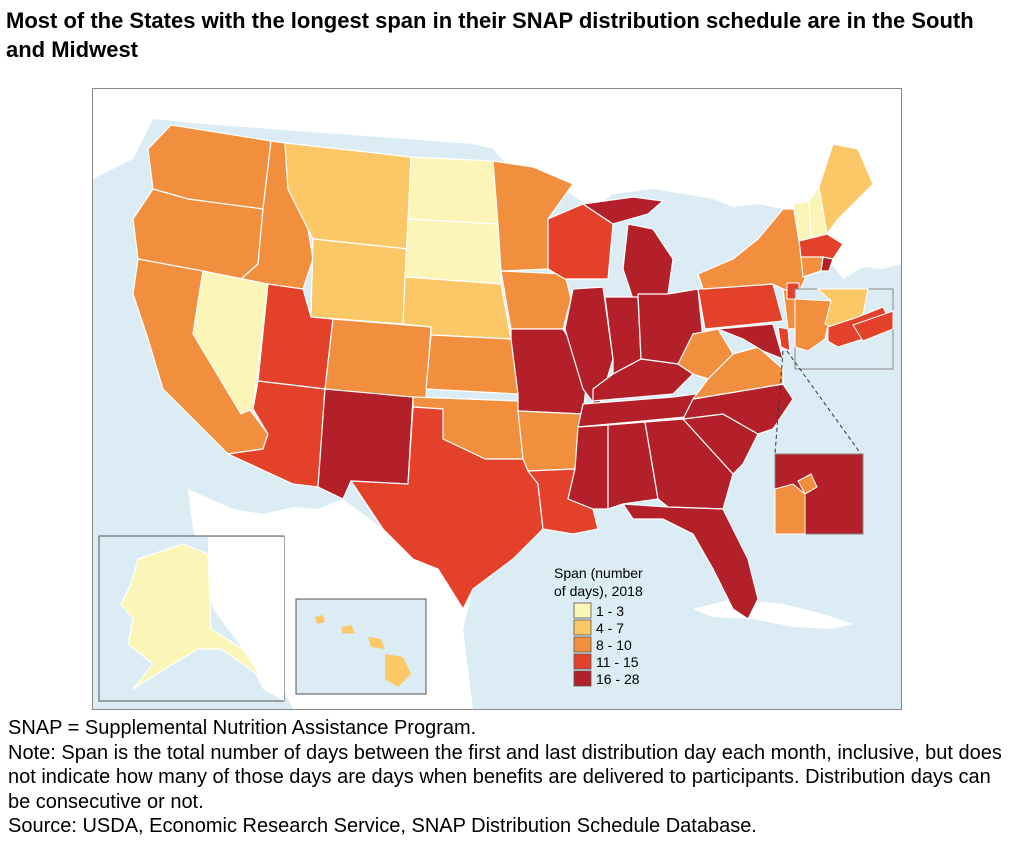 Image resolution: width=1024 pixels, height=866 pixels. Describe the element at coordinates (453, 190) in the screenshot. I see `state-north-dakota` at that location.